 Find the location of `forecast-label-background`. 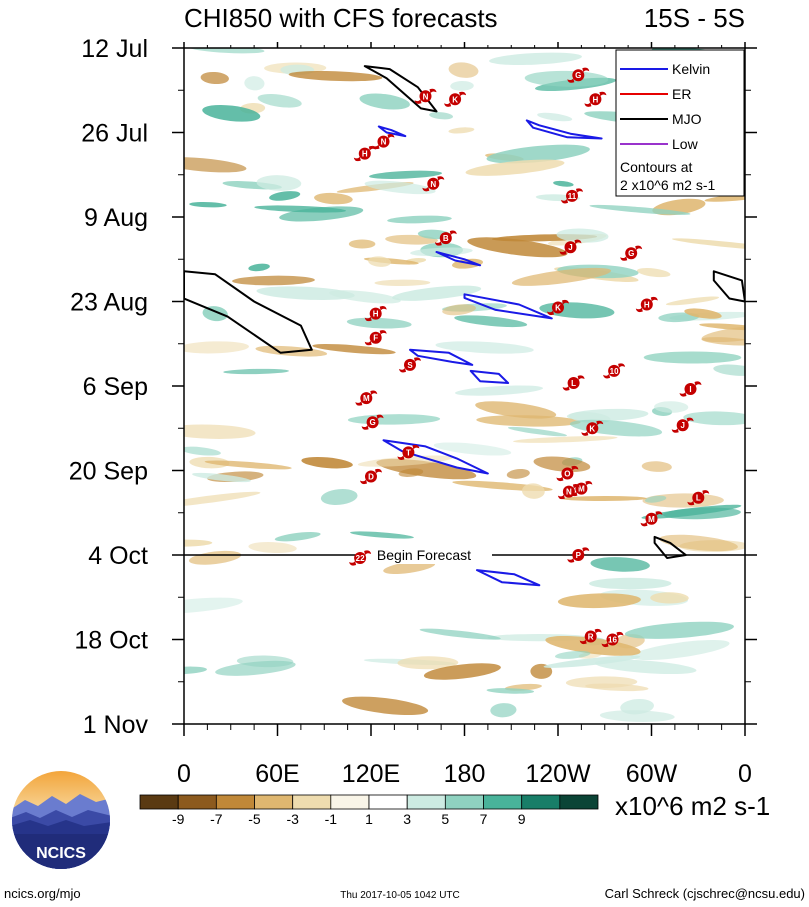

forecast-label-background is located at coordinates (424, 555).